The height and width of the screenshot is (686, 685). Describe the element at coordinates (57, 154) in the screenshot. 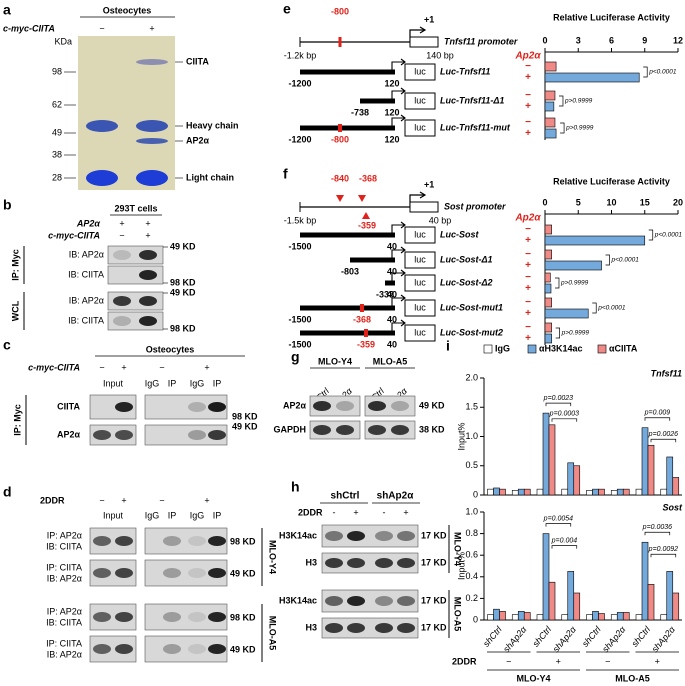

I see `label: 38` at that location.